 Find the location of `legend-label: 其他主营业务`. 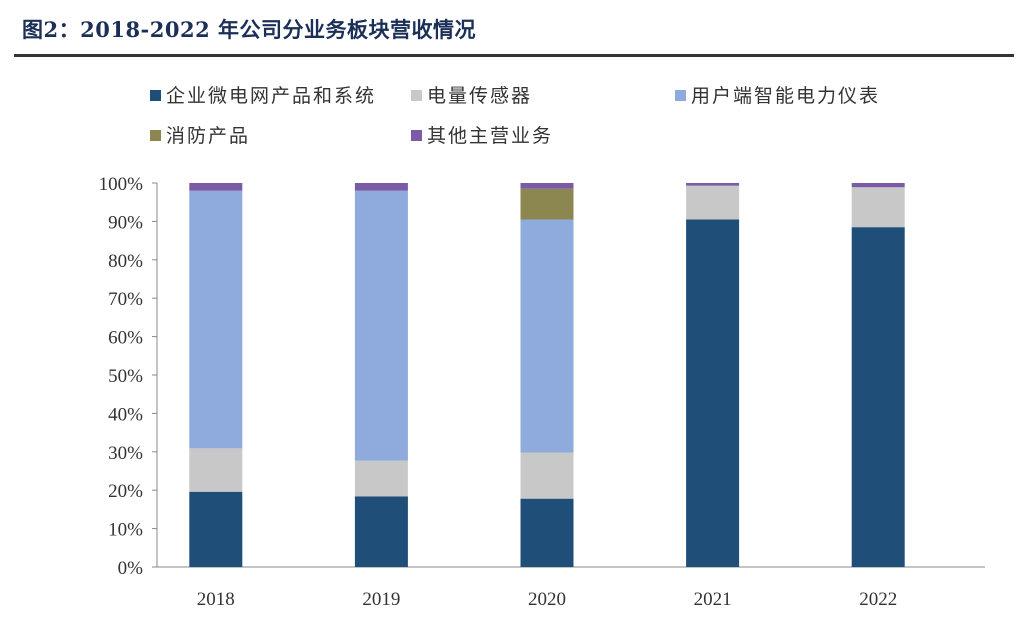

legend-label: 其他主营业务 is located at coordinates (490, 136).